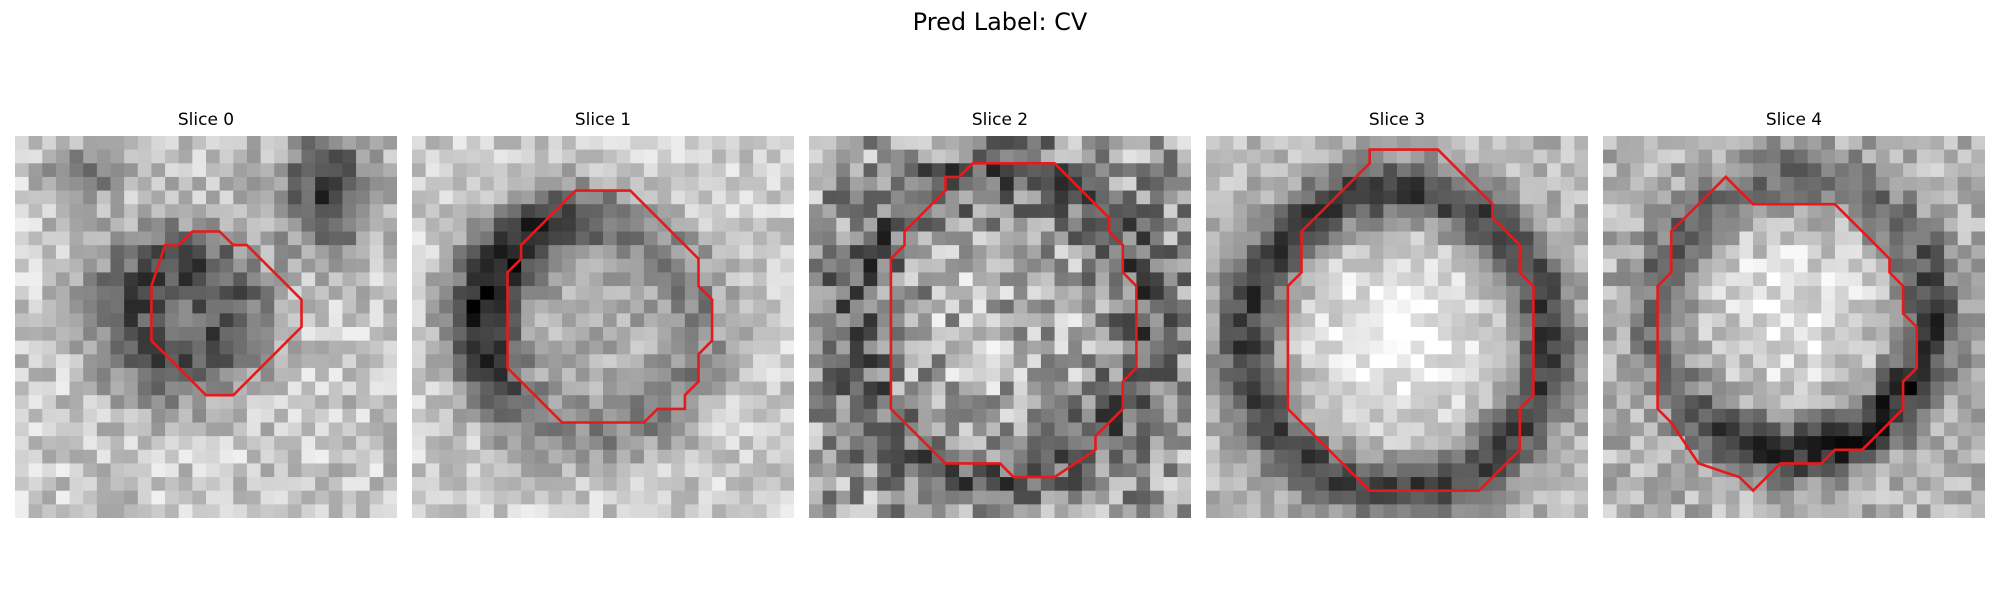  Describe the element at coordinates (1000, 313) in the screenshot. I see `slice-panel-2: Slice 2` at that location.